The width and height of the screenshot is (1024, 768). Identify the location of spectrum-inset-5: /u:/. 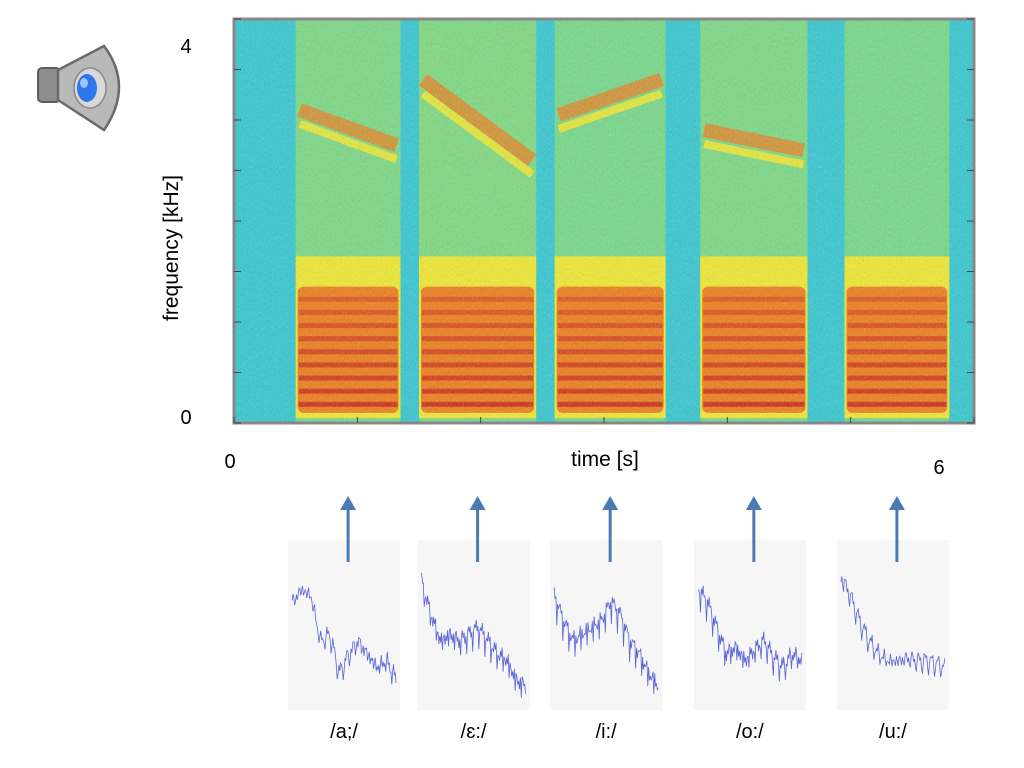
(892, 619).